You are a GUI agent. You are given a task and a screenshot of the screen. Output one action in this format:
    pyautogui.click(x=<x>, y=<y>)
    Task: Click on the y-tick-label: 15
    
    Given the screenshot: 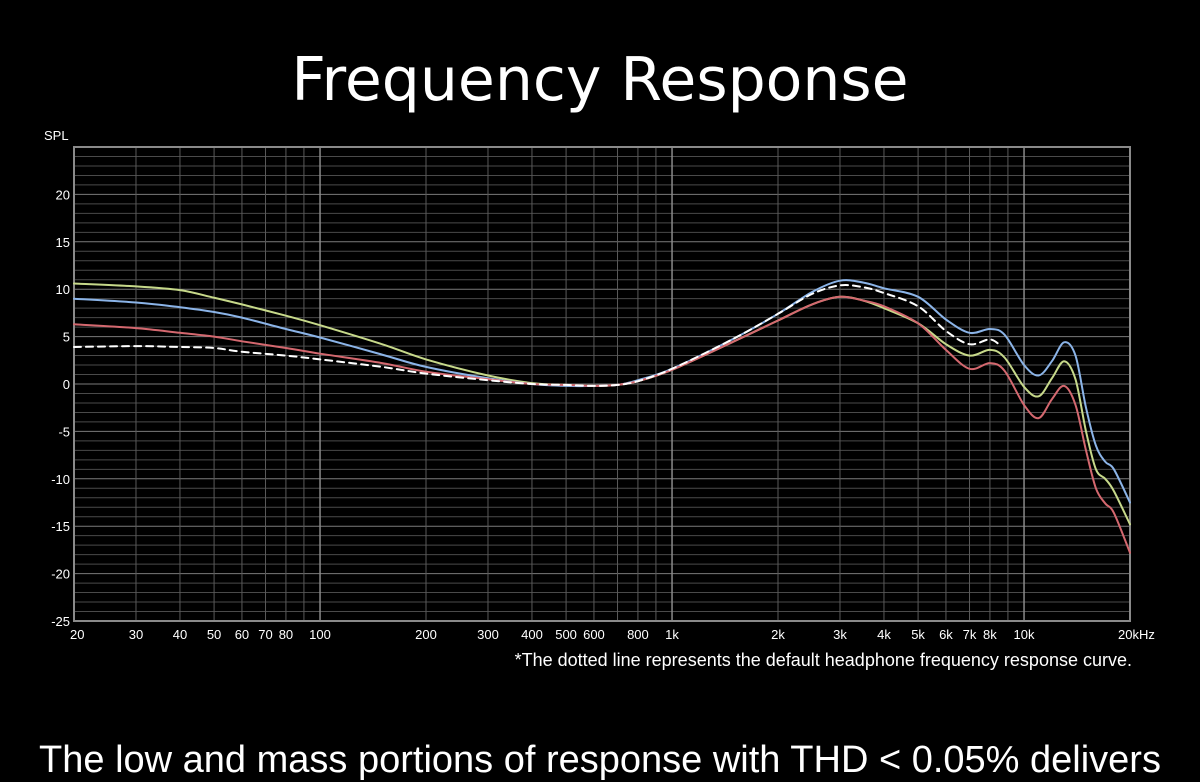 What is the action you would take?
    pyautogui.click(x=63, y=242)
    